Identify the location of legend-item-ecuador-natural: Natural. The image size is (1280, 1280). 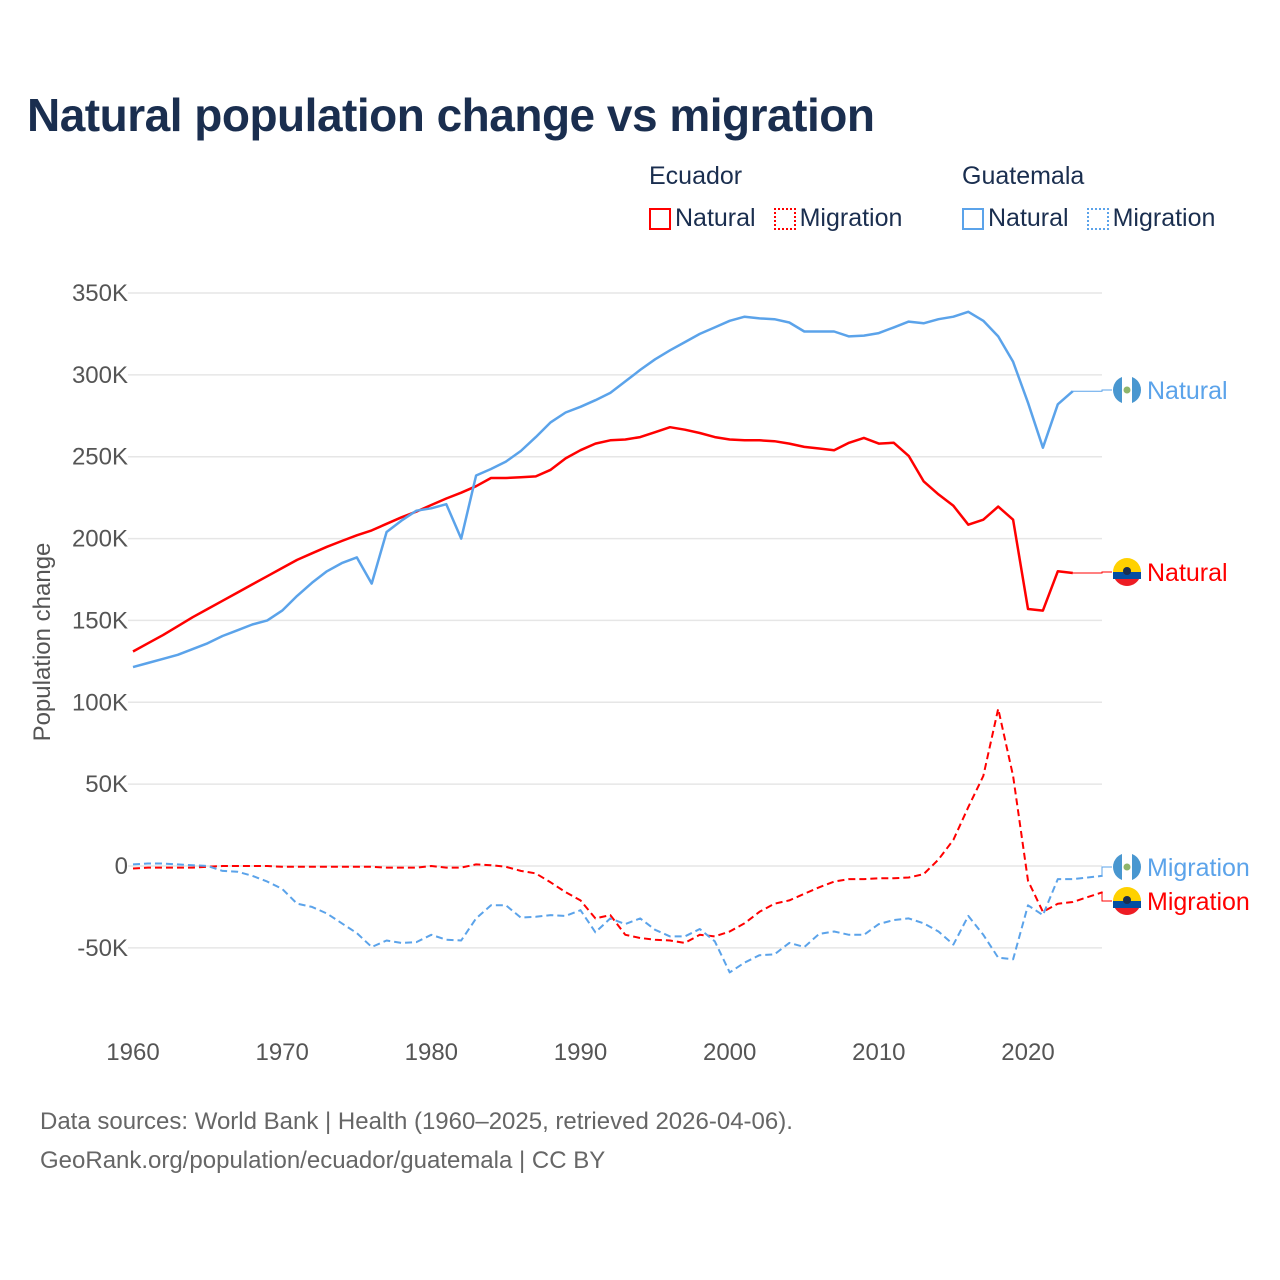
(702, 218).